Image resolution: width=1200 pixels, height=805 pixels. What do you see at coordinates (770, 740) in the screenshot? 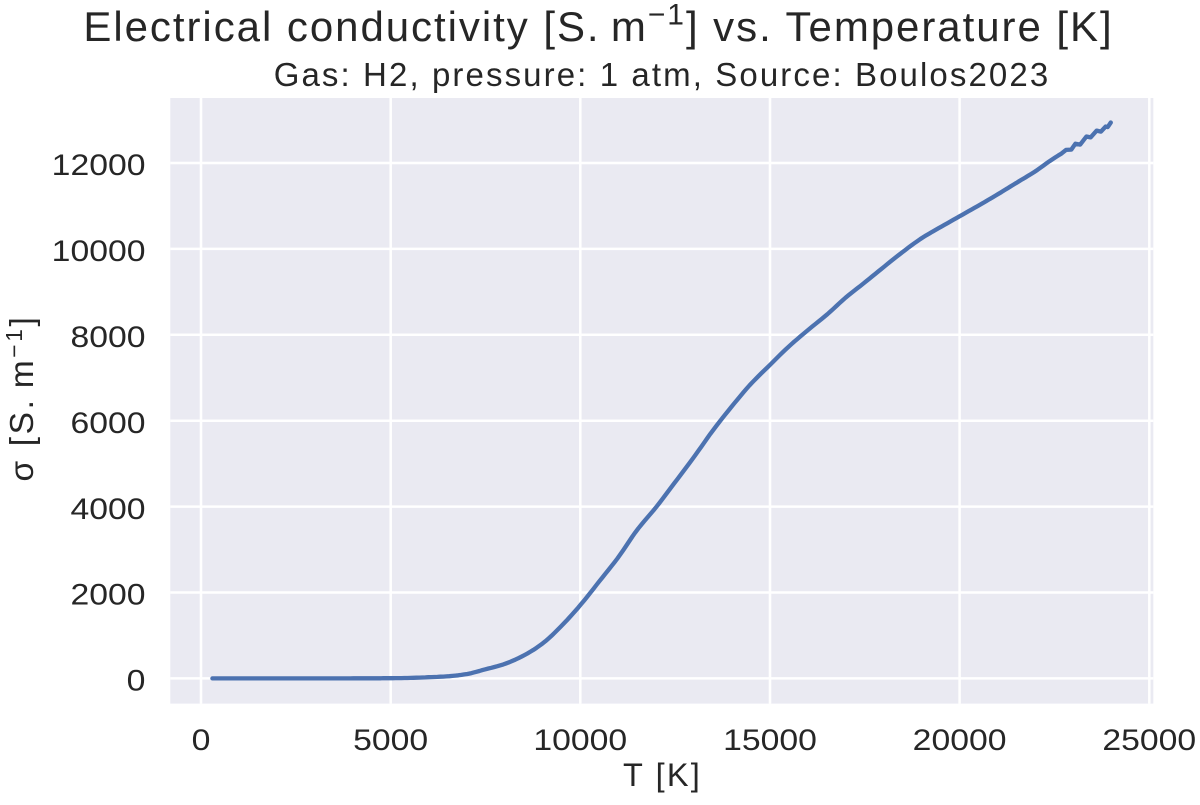
I see `svg-text: 15000` at bounding box center [770, 740].